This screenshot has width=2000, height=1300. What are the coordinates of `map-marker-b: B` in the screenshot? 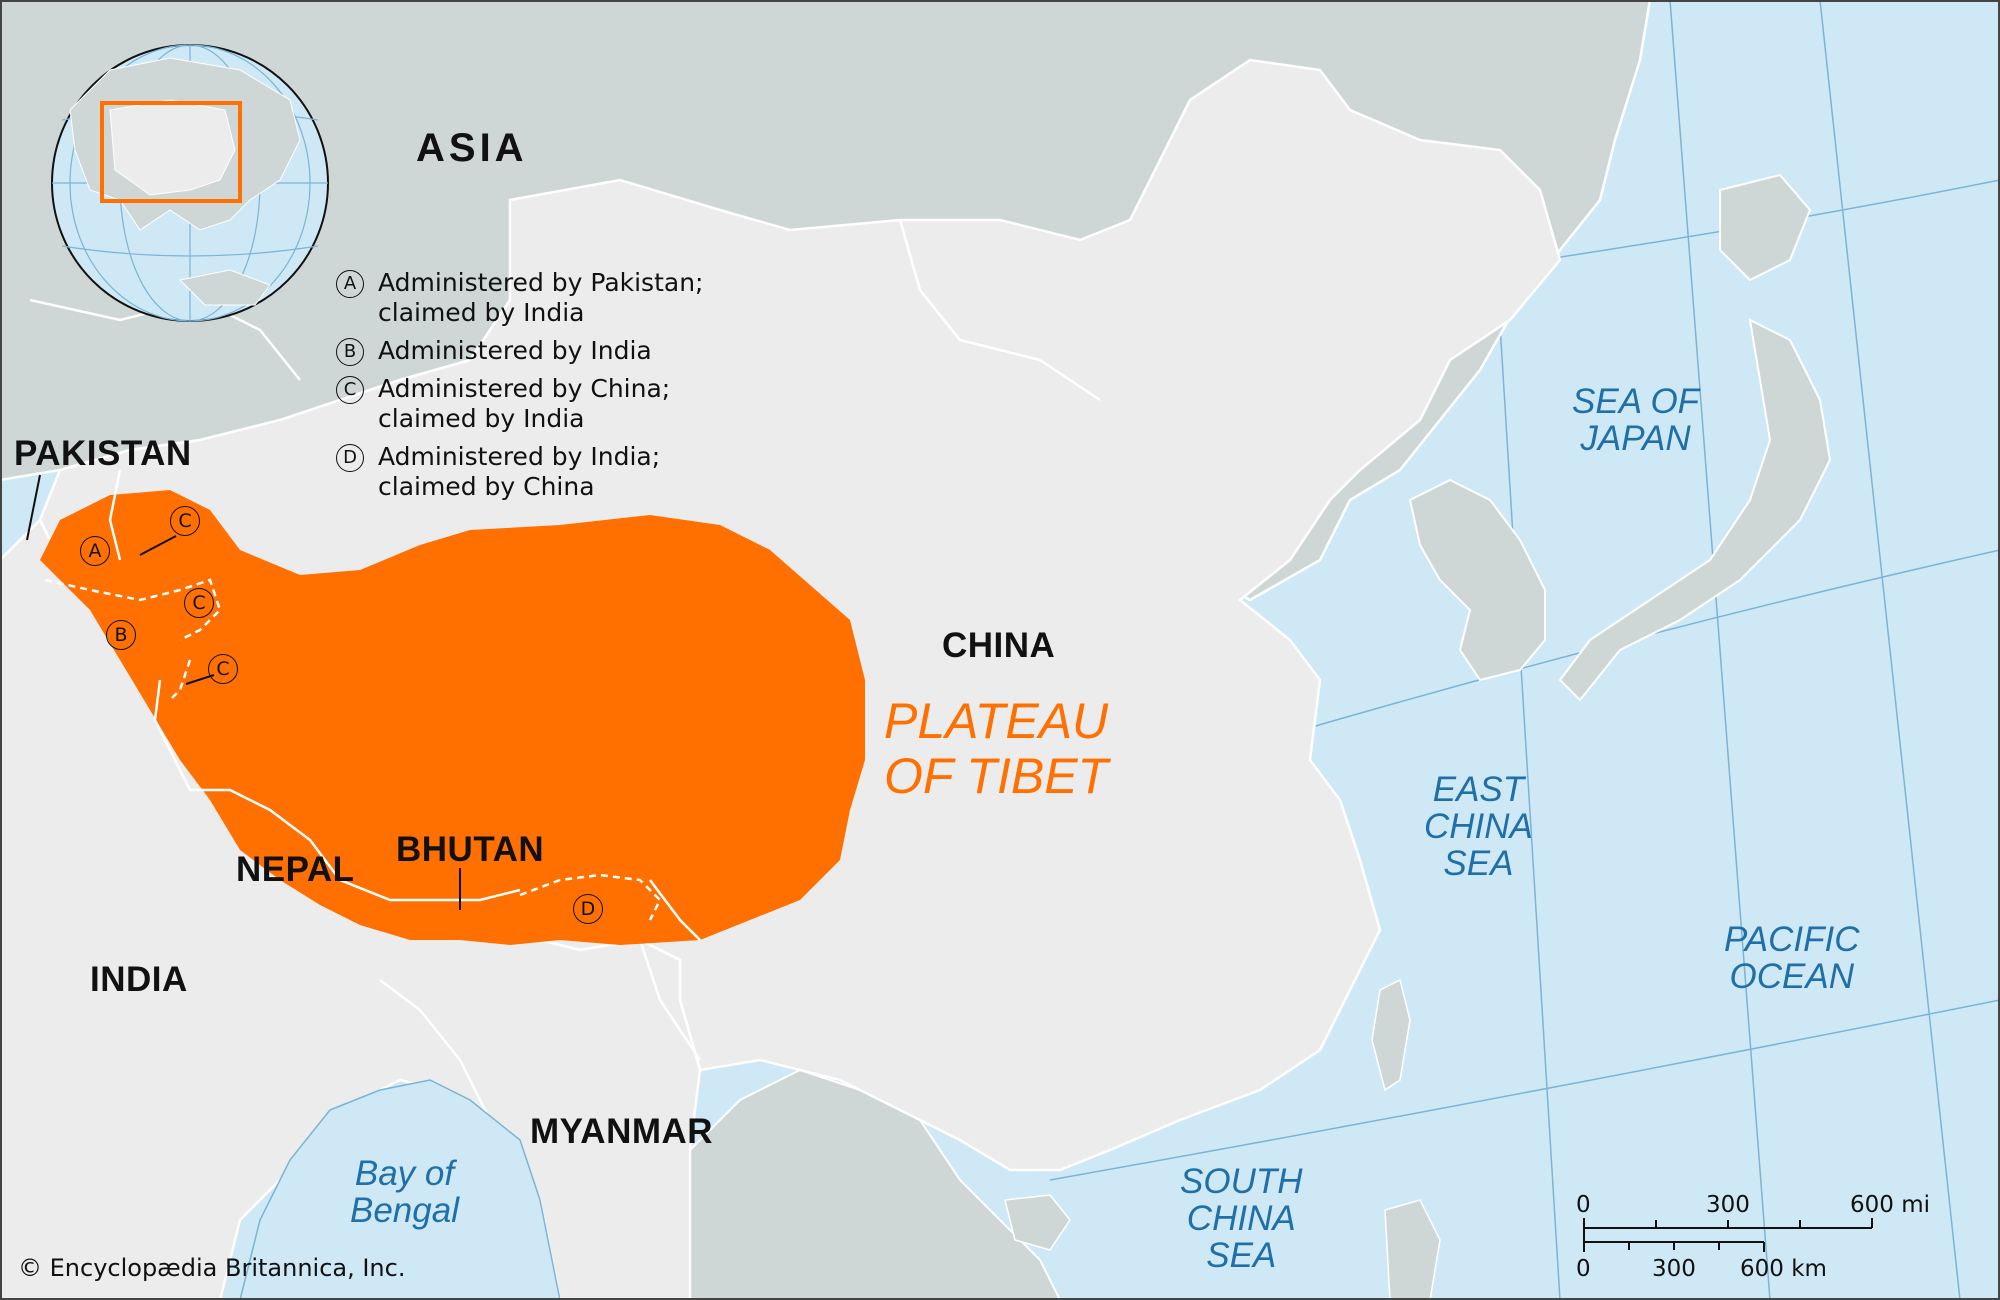 It's located at (121, 635).